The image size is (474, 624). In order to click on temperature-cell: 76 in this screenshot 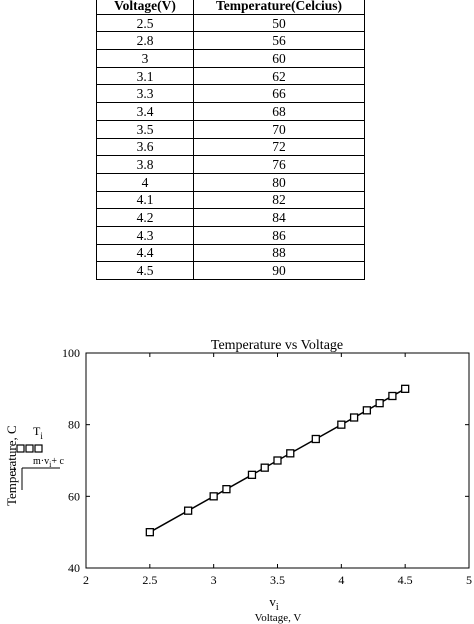, I will do `click(279, 164)`.